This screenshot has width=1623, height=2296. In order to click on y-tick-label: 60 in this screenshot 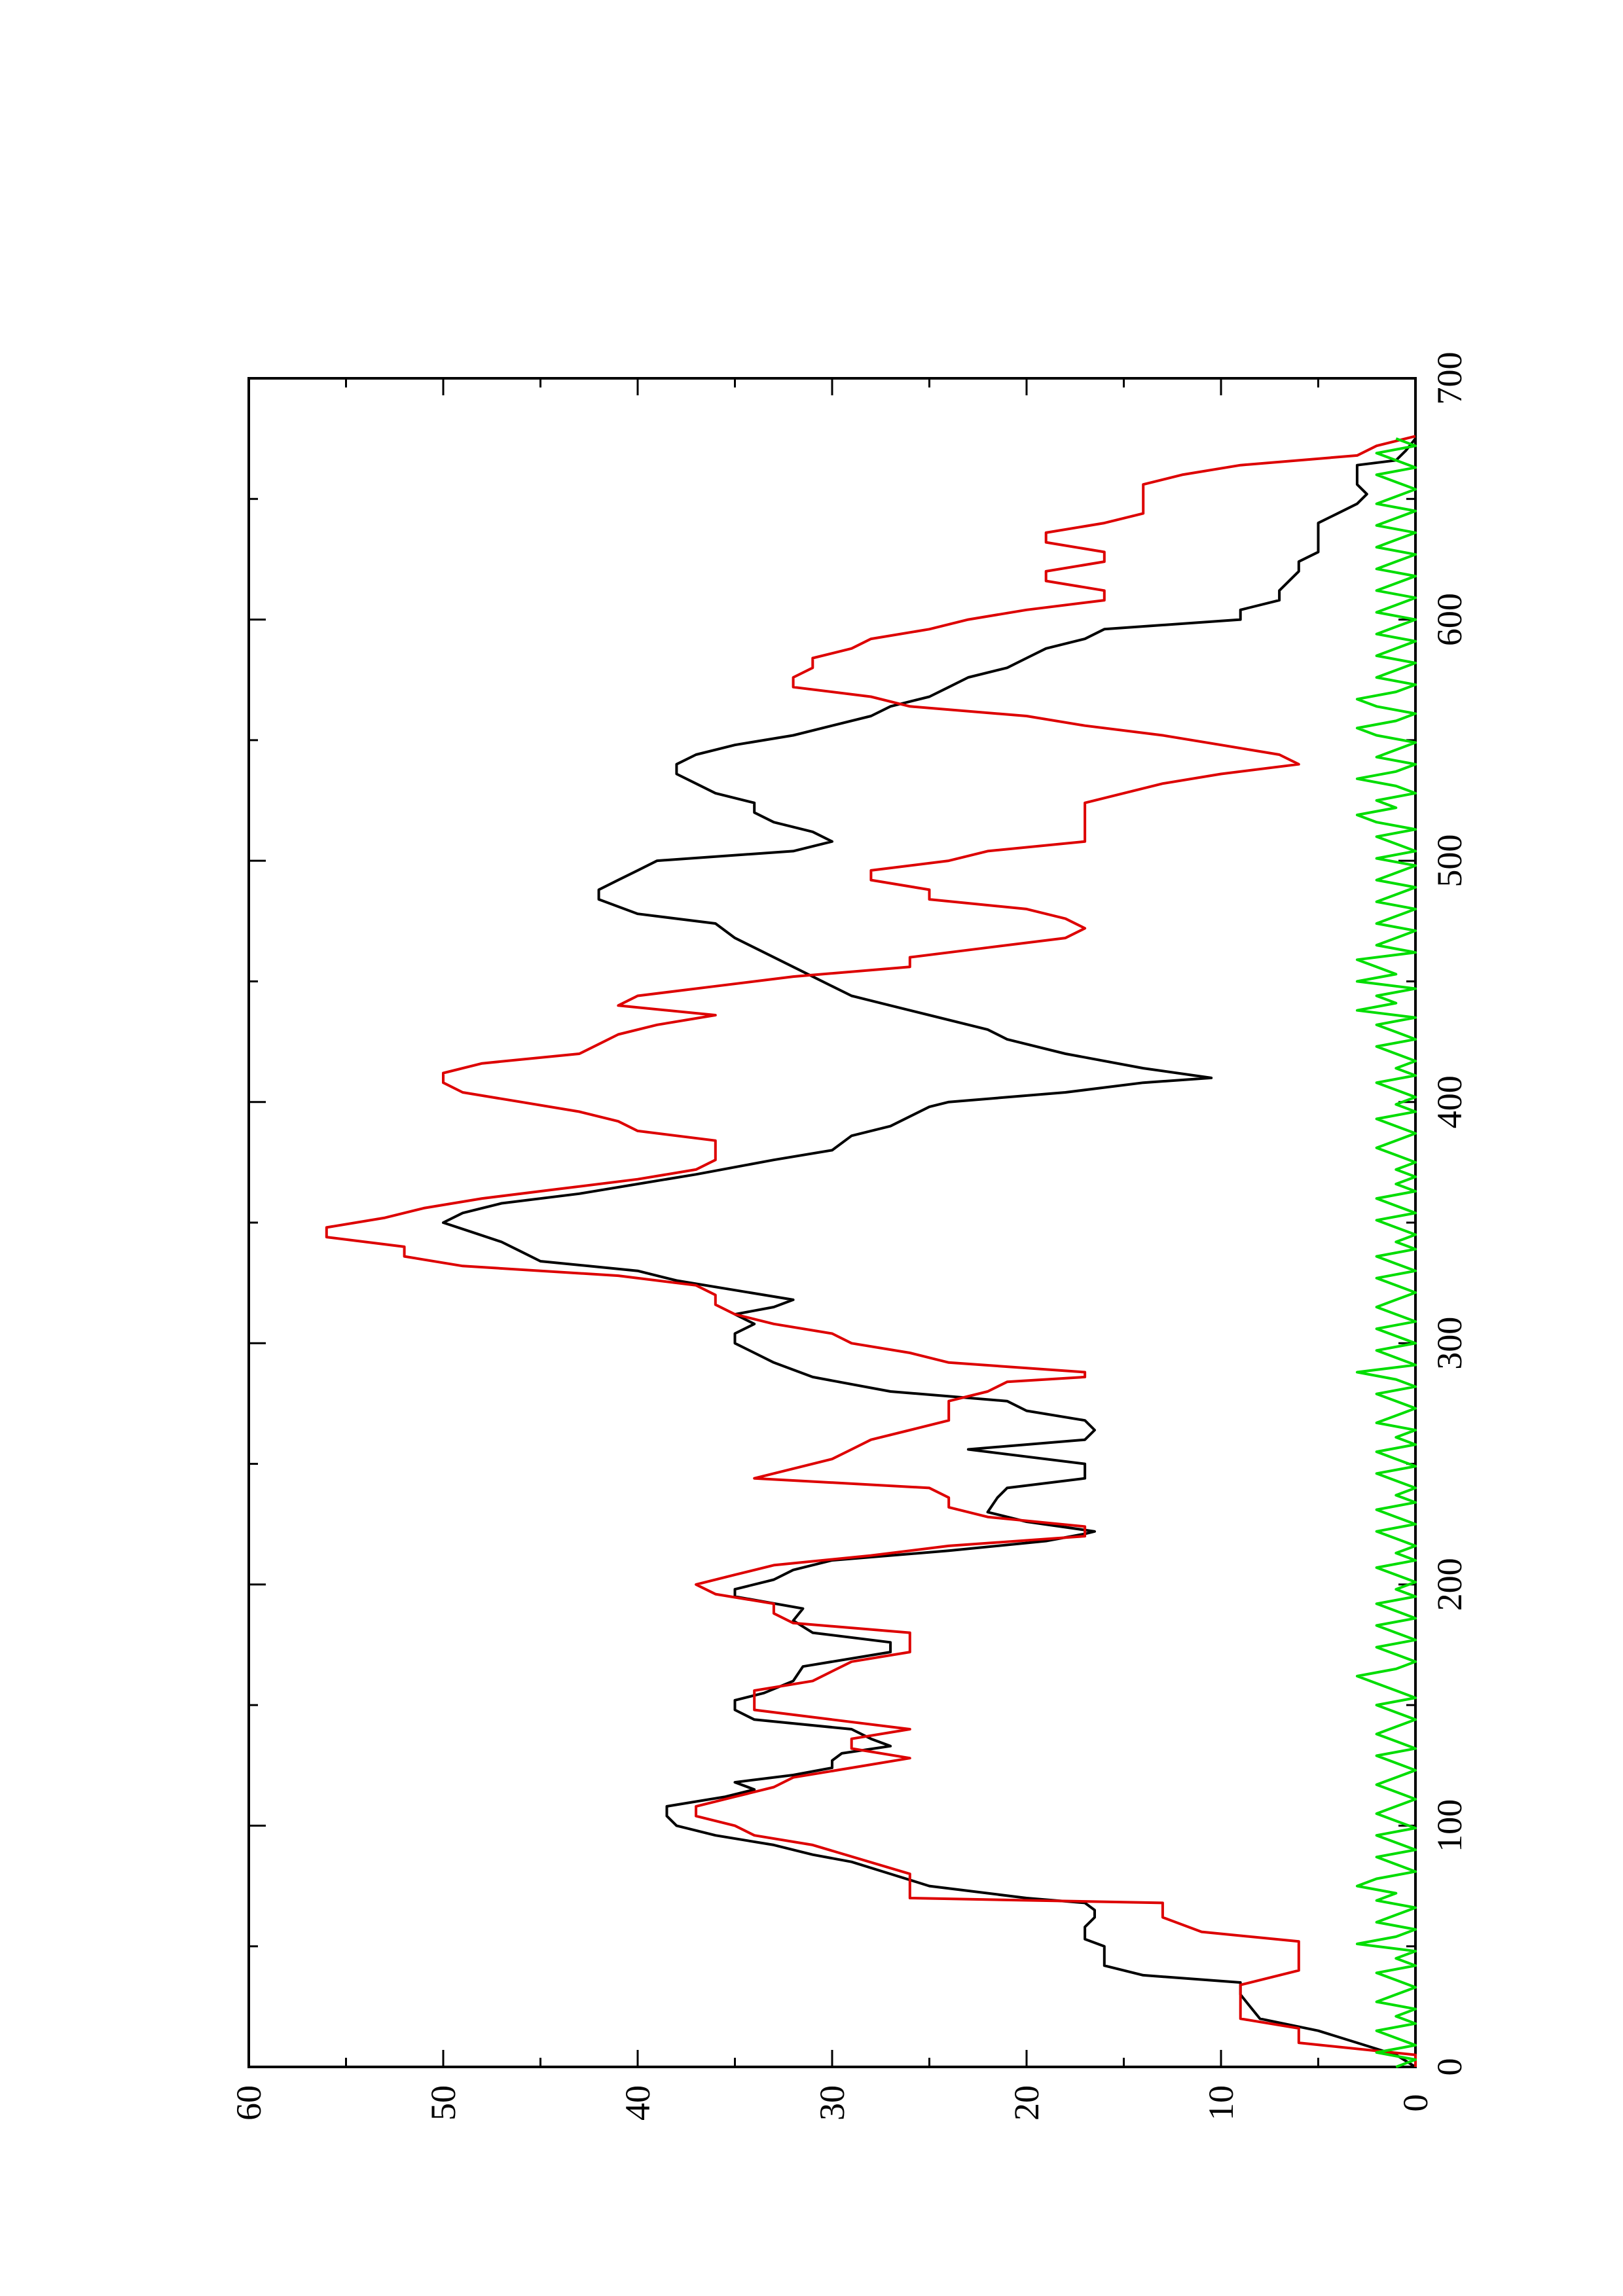, I will do `click(248, 2103)`.